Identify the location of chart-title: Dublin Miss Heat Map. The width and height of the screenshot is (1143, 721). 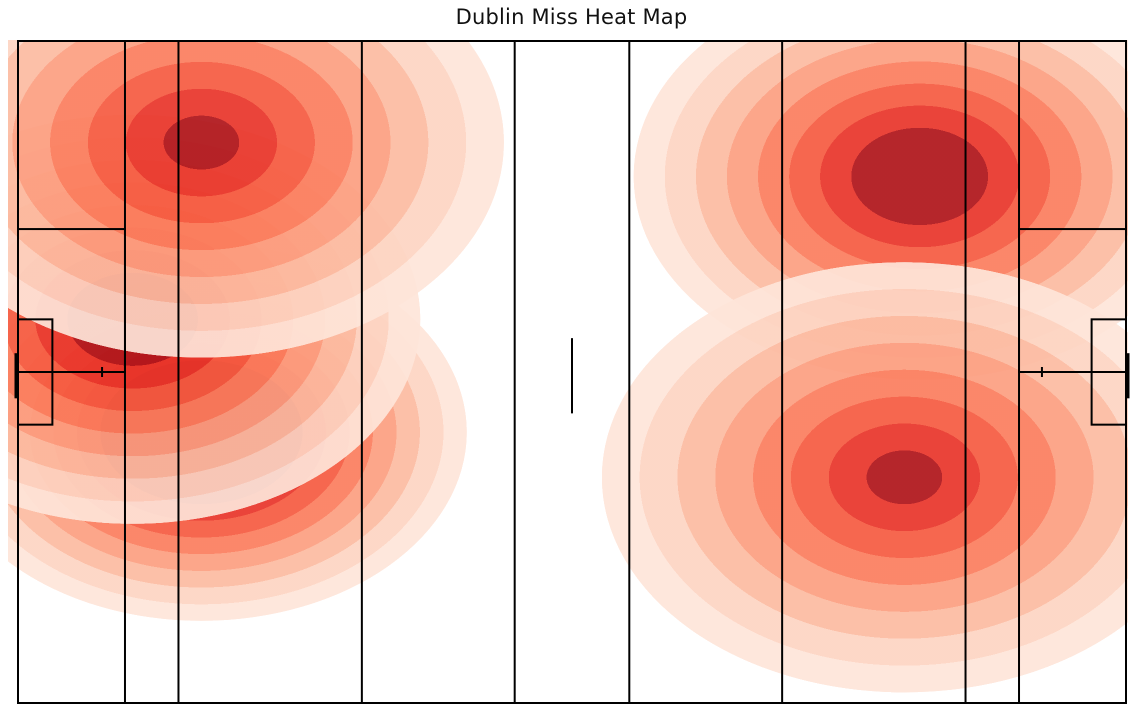
(571, 17).